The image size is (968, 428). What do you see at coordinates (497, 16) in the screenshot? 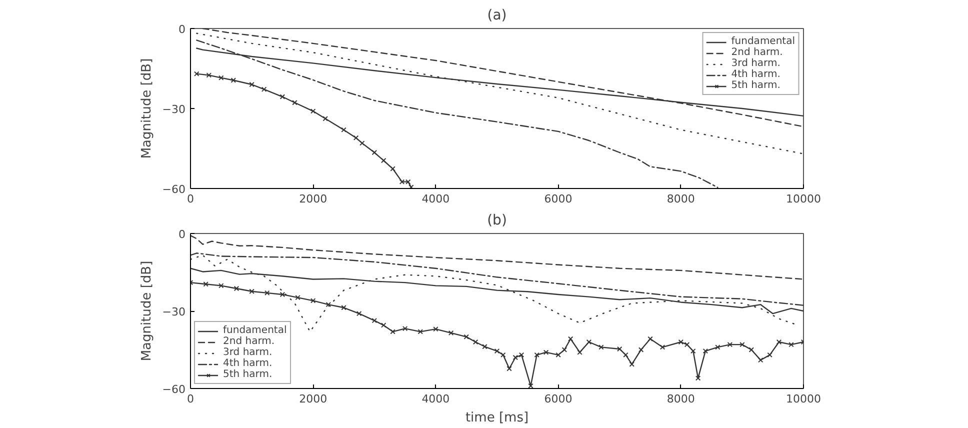
I see `chart-title: (a)` at bounding box center [497, 16].